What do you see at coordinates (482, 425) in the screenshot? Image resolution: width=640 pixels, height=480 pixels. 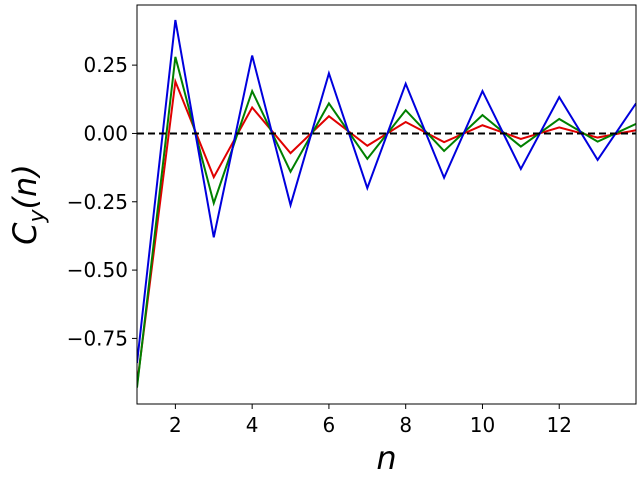 I see `x-tick-label: 10` at bounding box center [482, 425].